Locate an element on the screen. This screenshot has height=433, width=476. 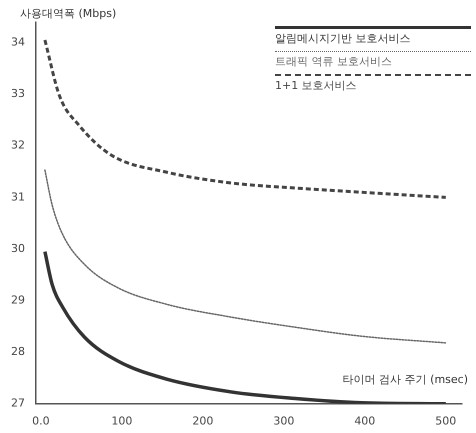
x-tick-label: 0.0 is located at coordinates (41, 421).